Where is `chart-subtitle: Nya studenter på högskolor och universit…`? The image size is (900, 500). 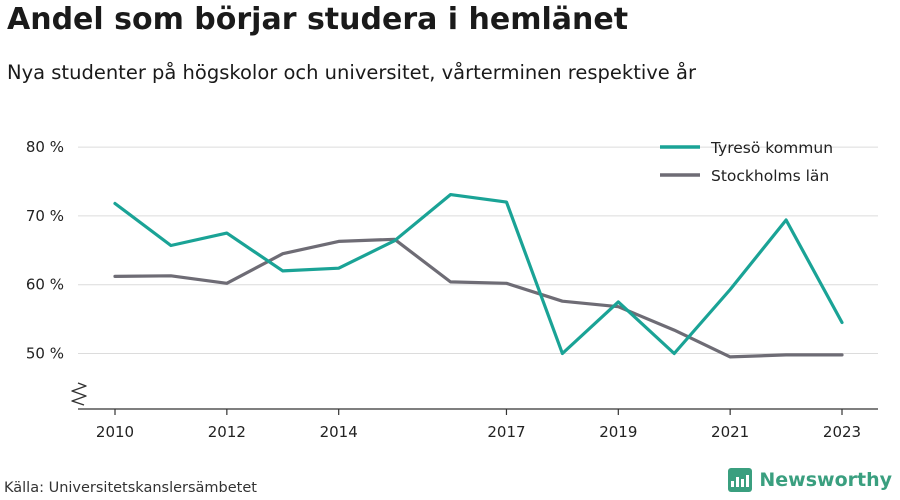 chart-subtitle: Nya studenter på högskolor och universit… is located at coordinates (351, 72).